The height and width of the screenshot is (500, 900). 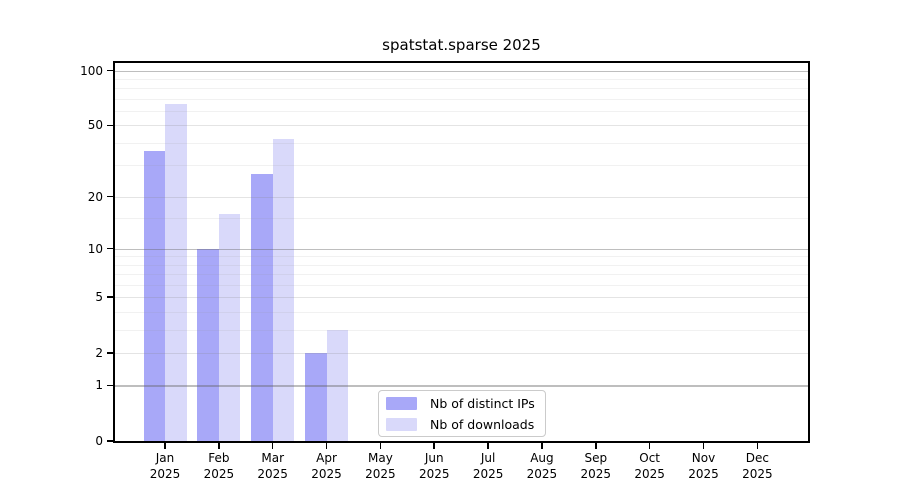 I want to click on legend-swatch-downloads, so click(x=401, y=424).